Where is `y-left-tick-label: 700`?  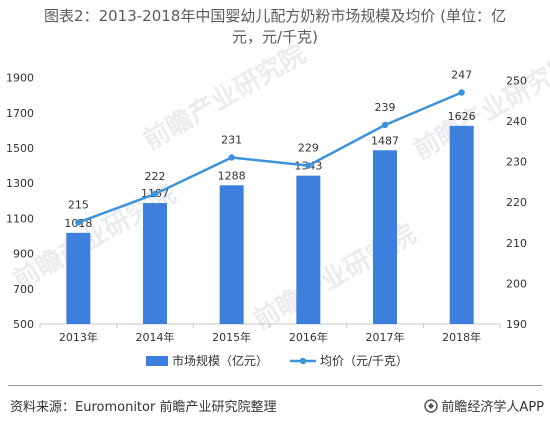 y-left-tick-label: 700 is located at coordinates (23, 289).